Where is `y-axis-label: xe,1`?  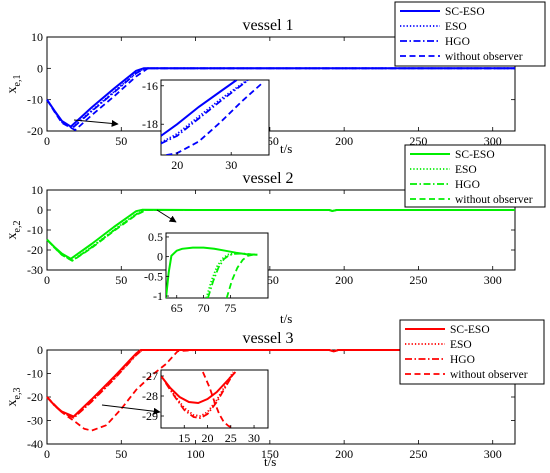 y-axis-label: xe,1 is located at coordinates (14, 84).